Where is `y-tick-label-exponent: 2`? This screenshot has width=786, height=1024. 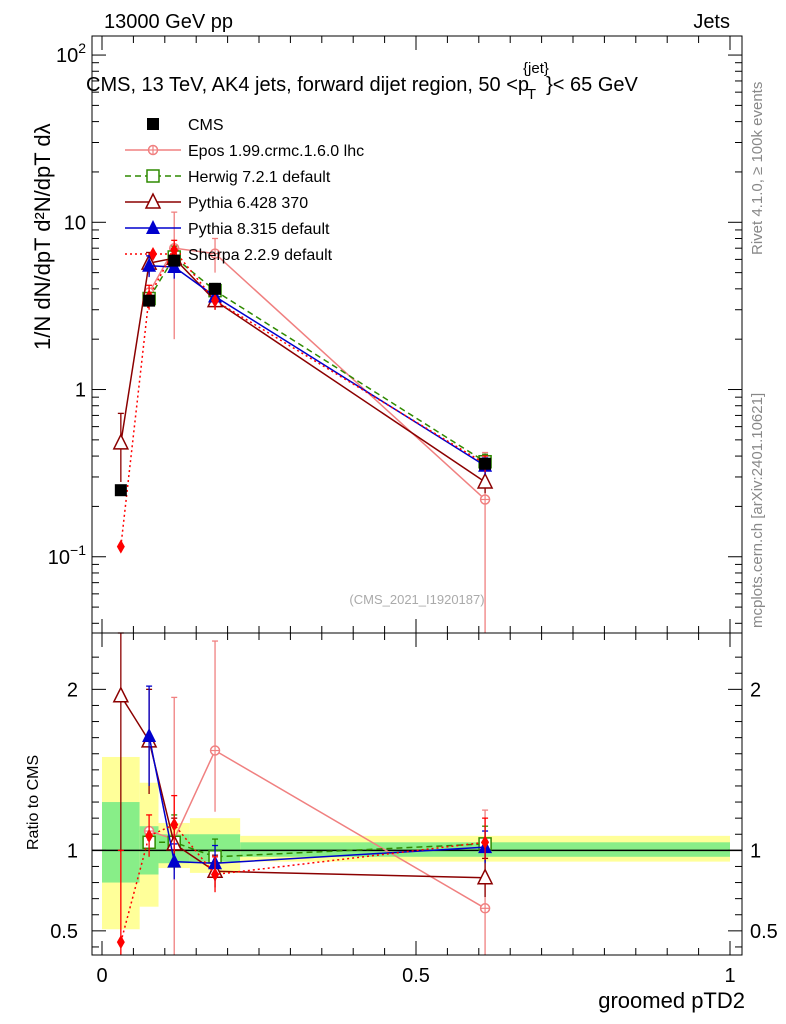
y-tick-label-exponent: 2 is located at coordinates (82, 48).